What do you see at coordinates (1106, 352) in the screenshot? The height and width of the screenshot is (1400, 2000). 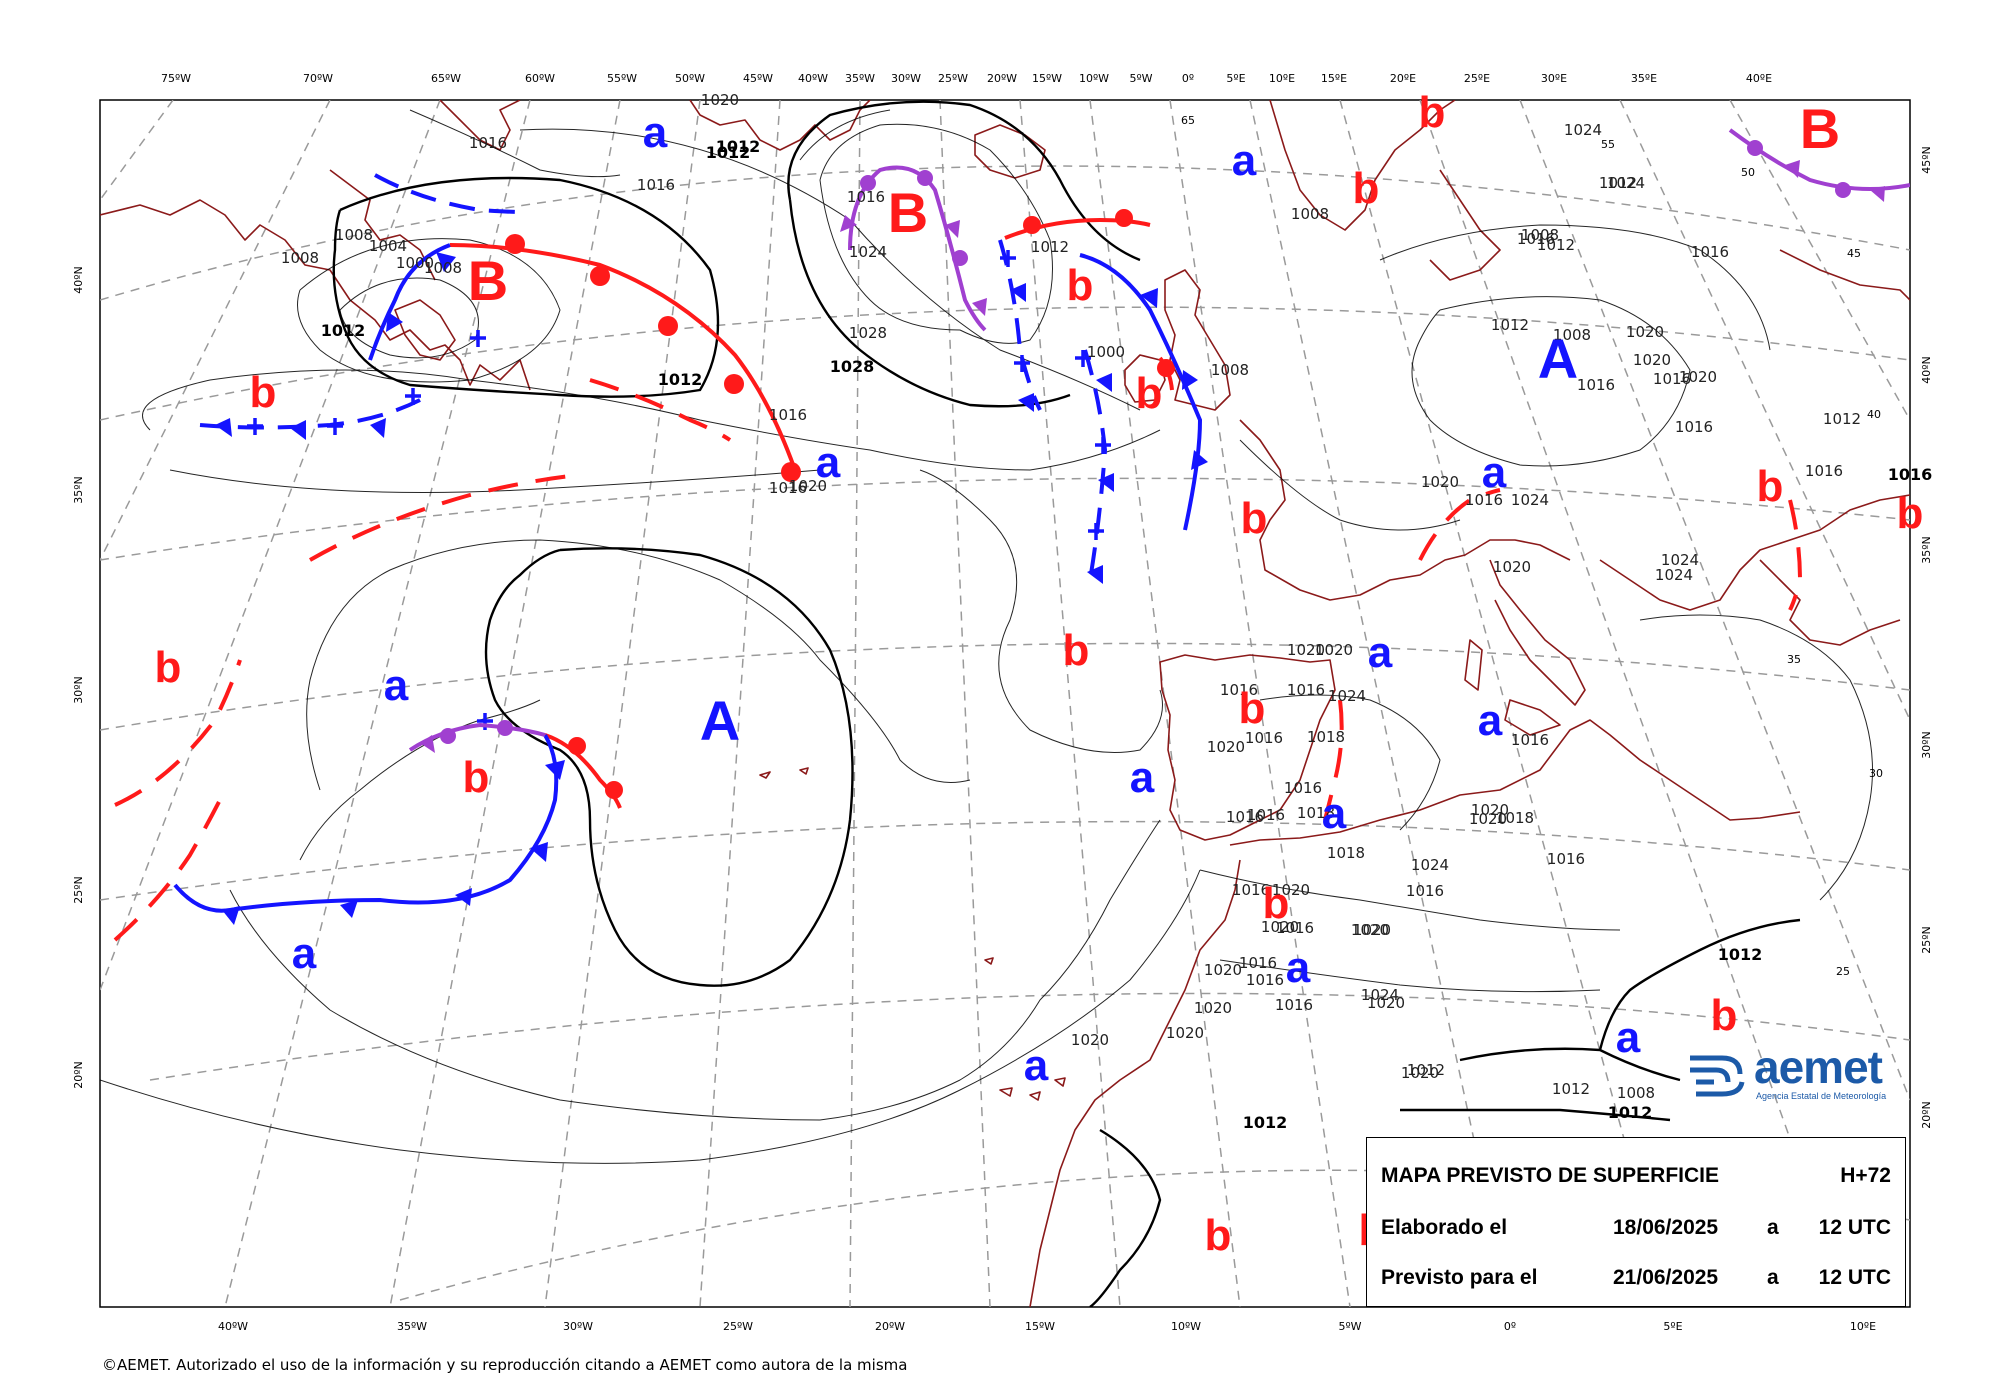 I see `isobar-value-label: 1000` at bounding box center [1106, 352].